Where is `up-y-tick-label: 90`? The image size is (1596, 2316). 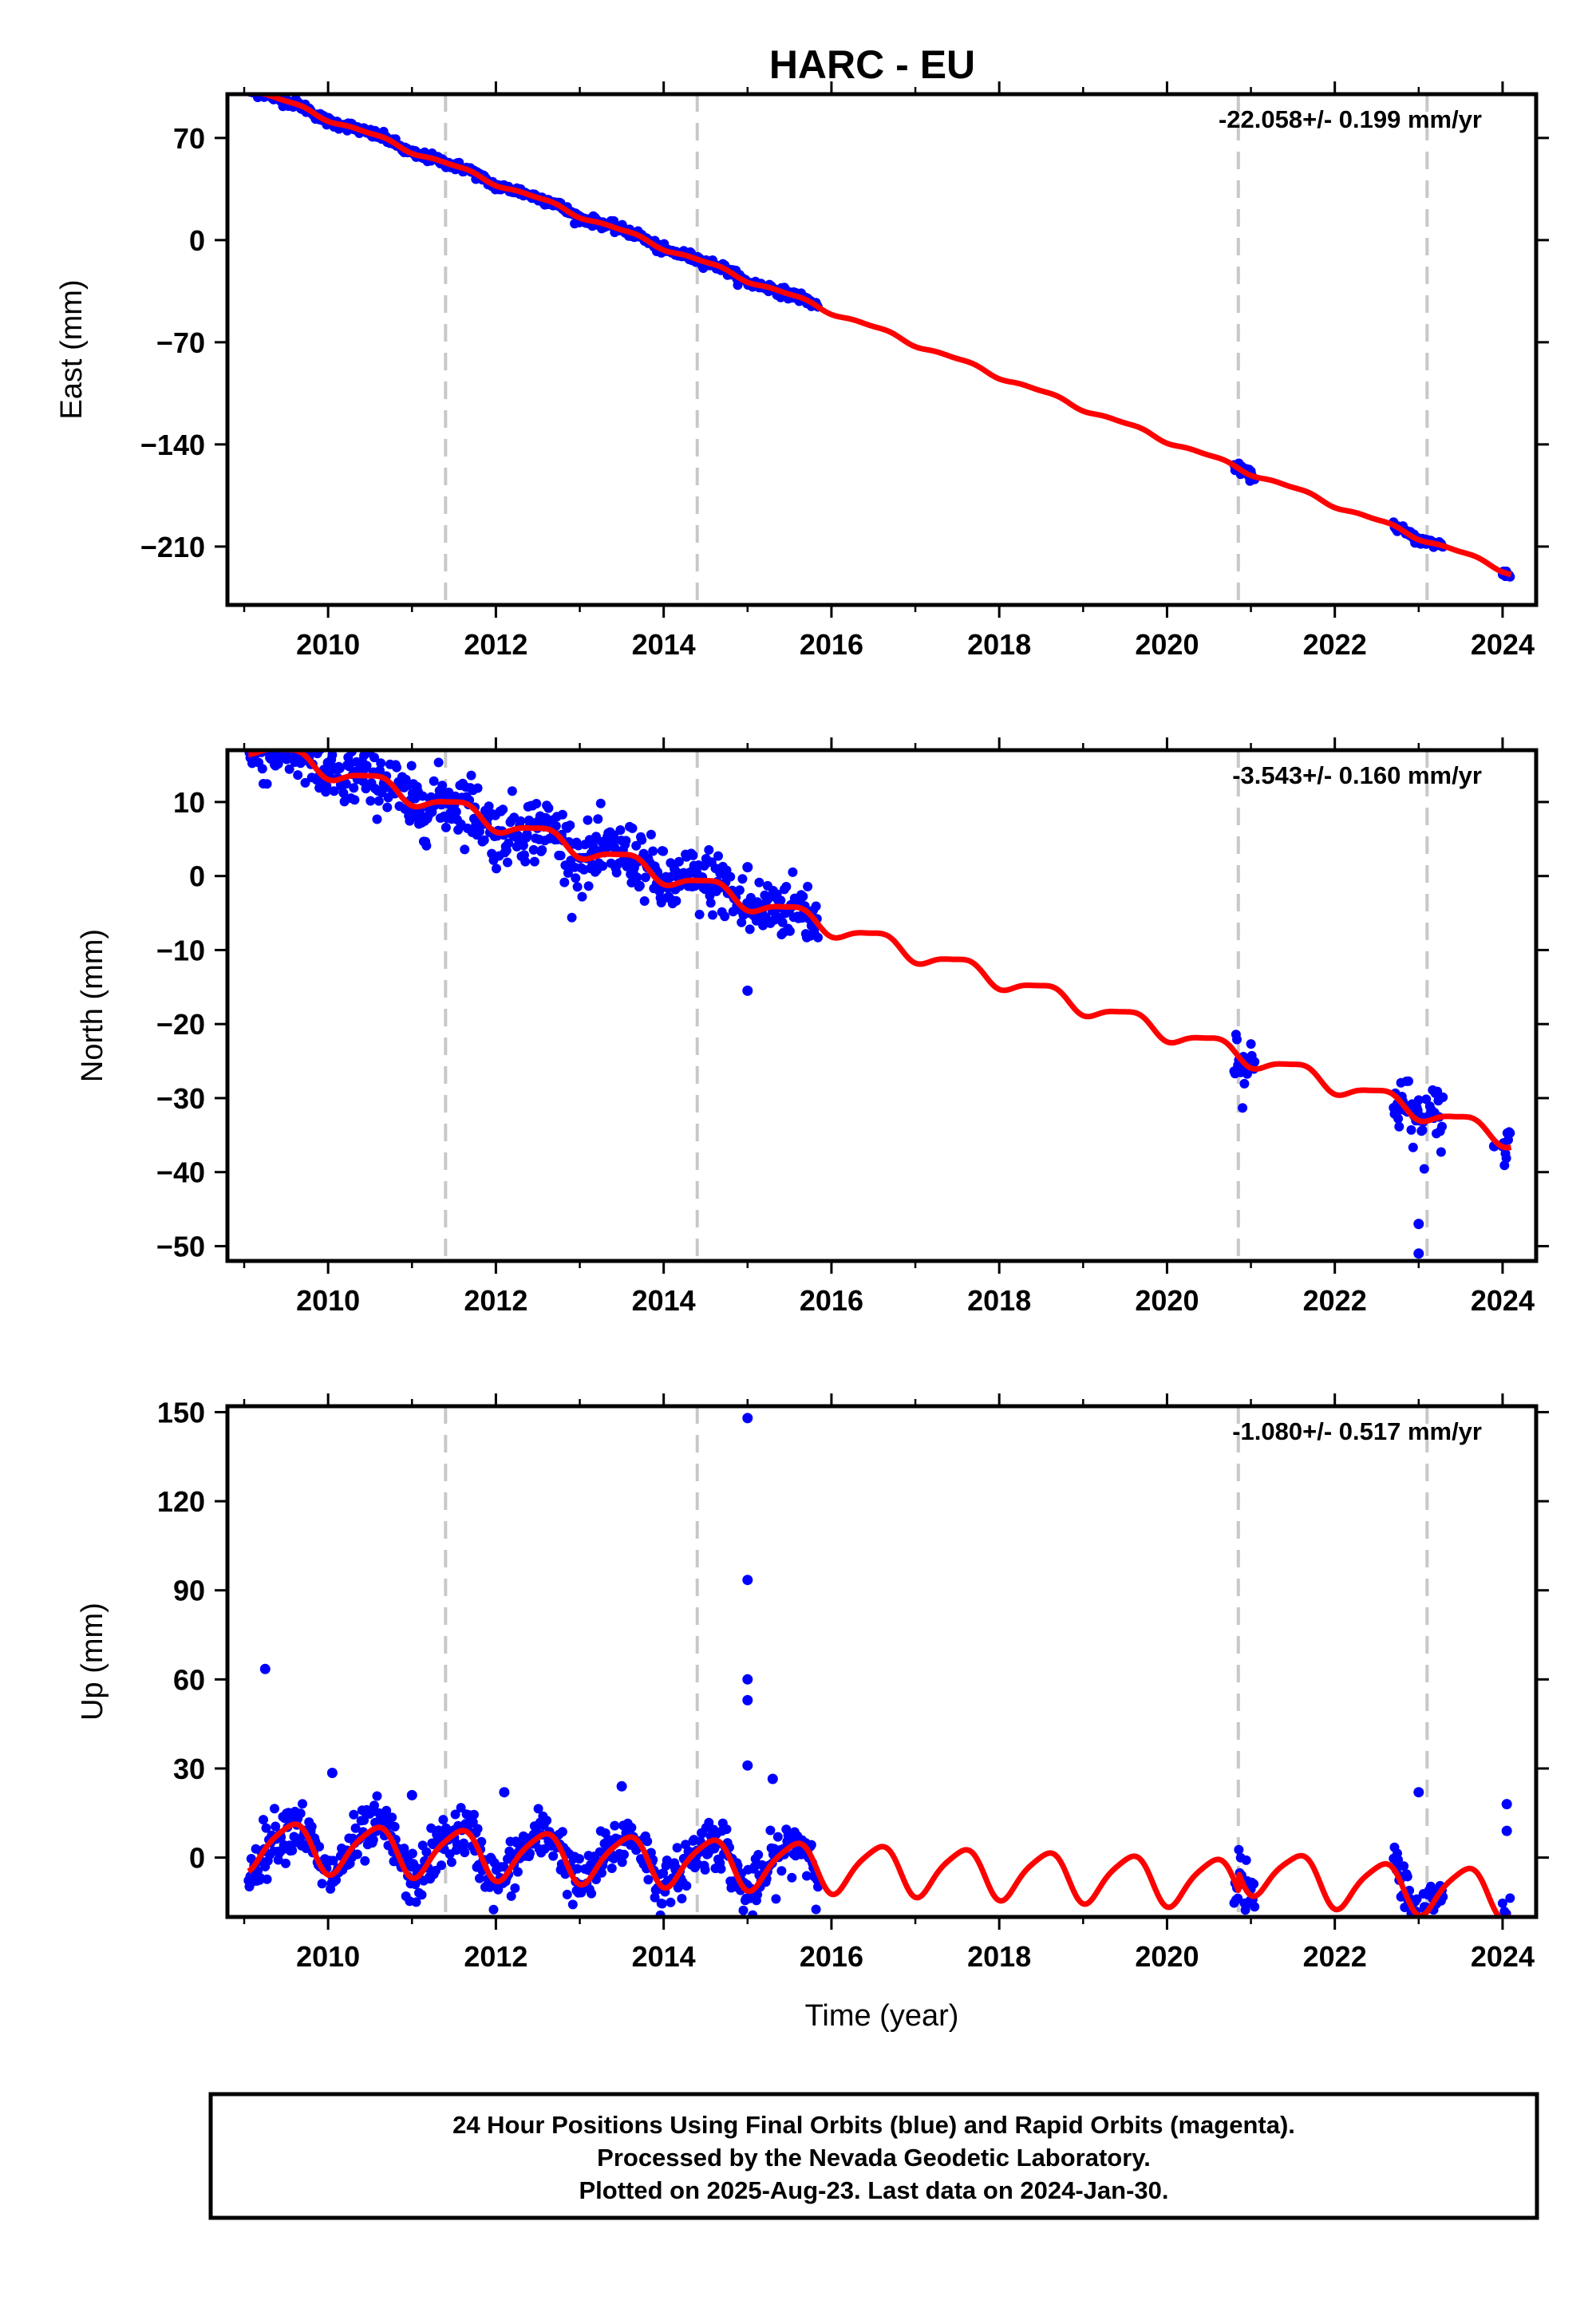 up-y-tick-label: 90 is located at coordinates (189, 1591).